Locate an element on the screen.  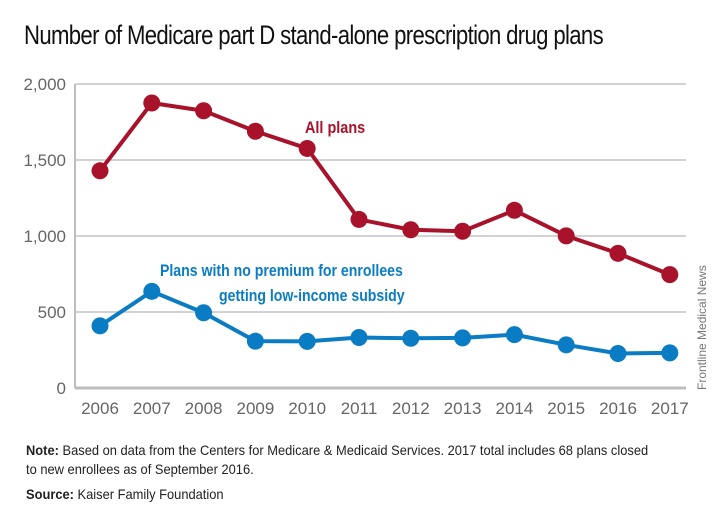
x-tick-label: 2011 is located at coordinates (359, 408).